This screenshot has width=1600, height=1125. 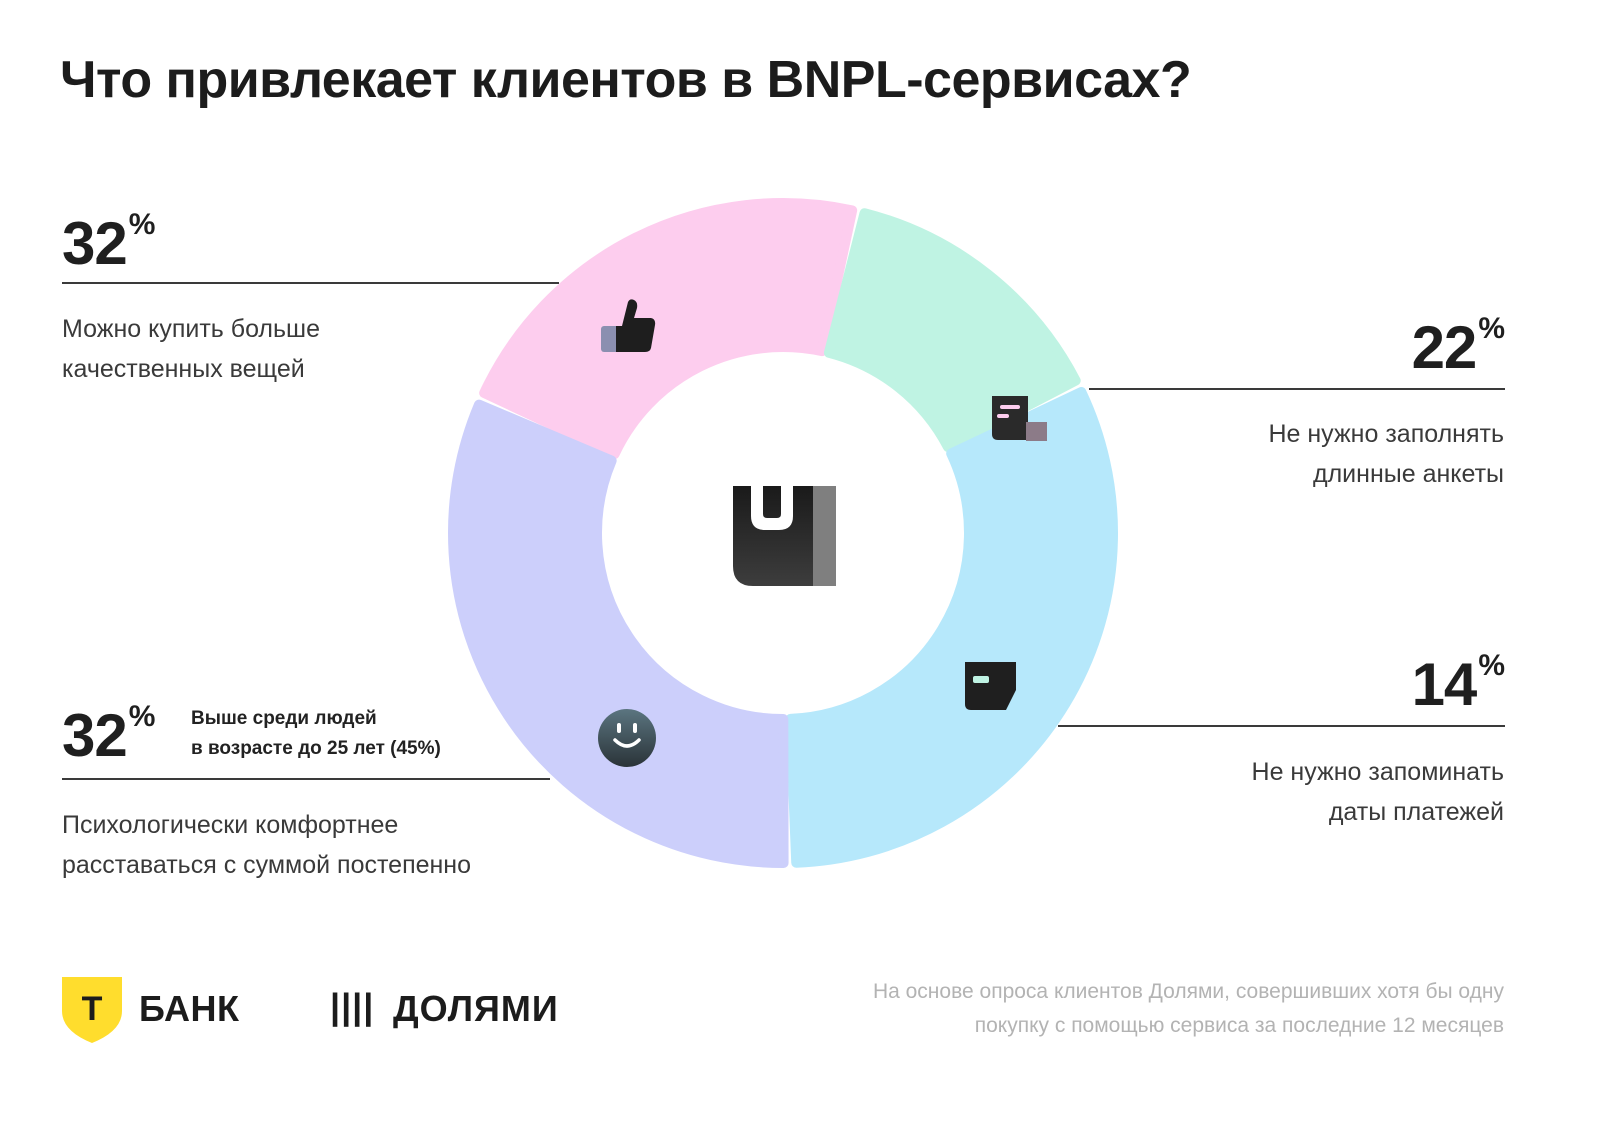 What do you see at coordinates (191, 349) in the screenshot?
I see `segment-1-description: Можно купить больше качественных вещей` at bounding box center [191, 349].